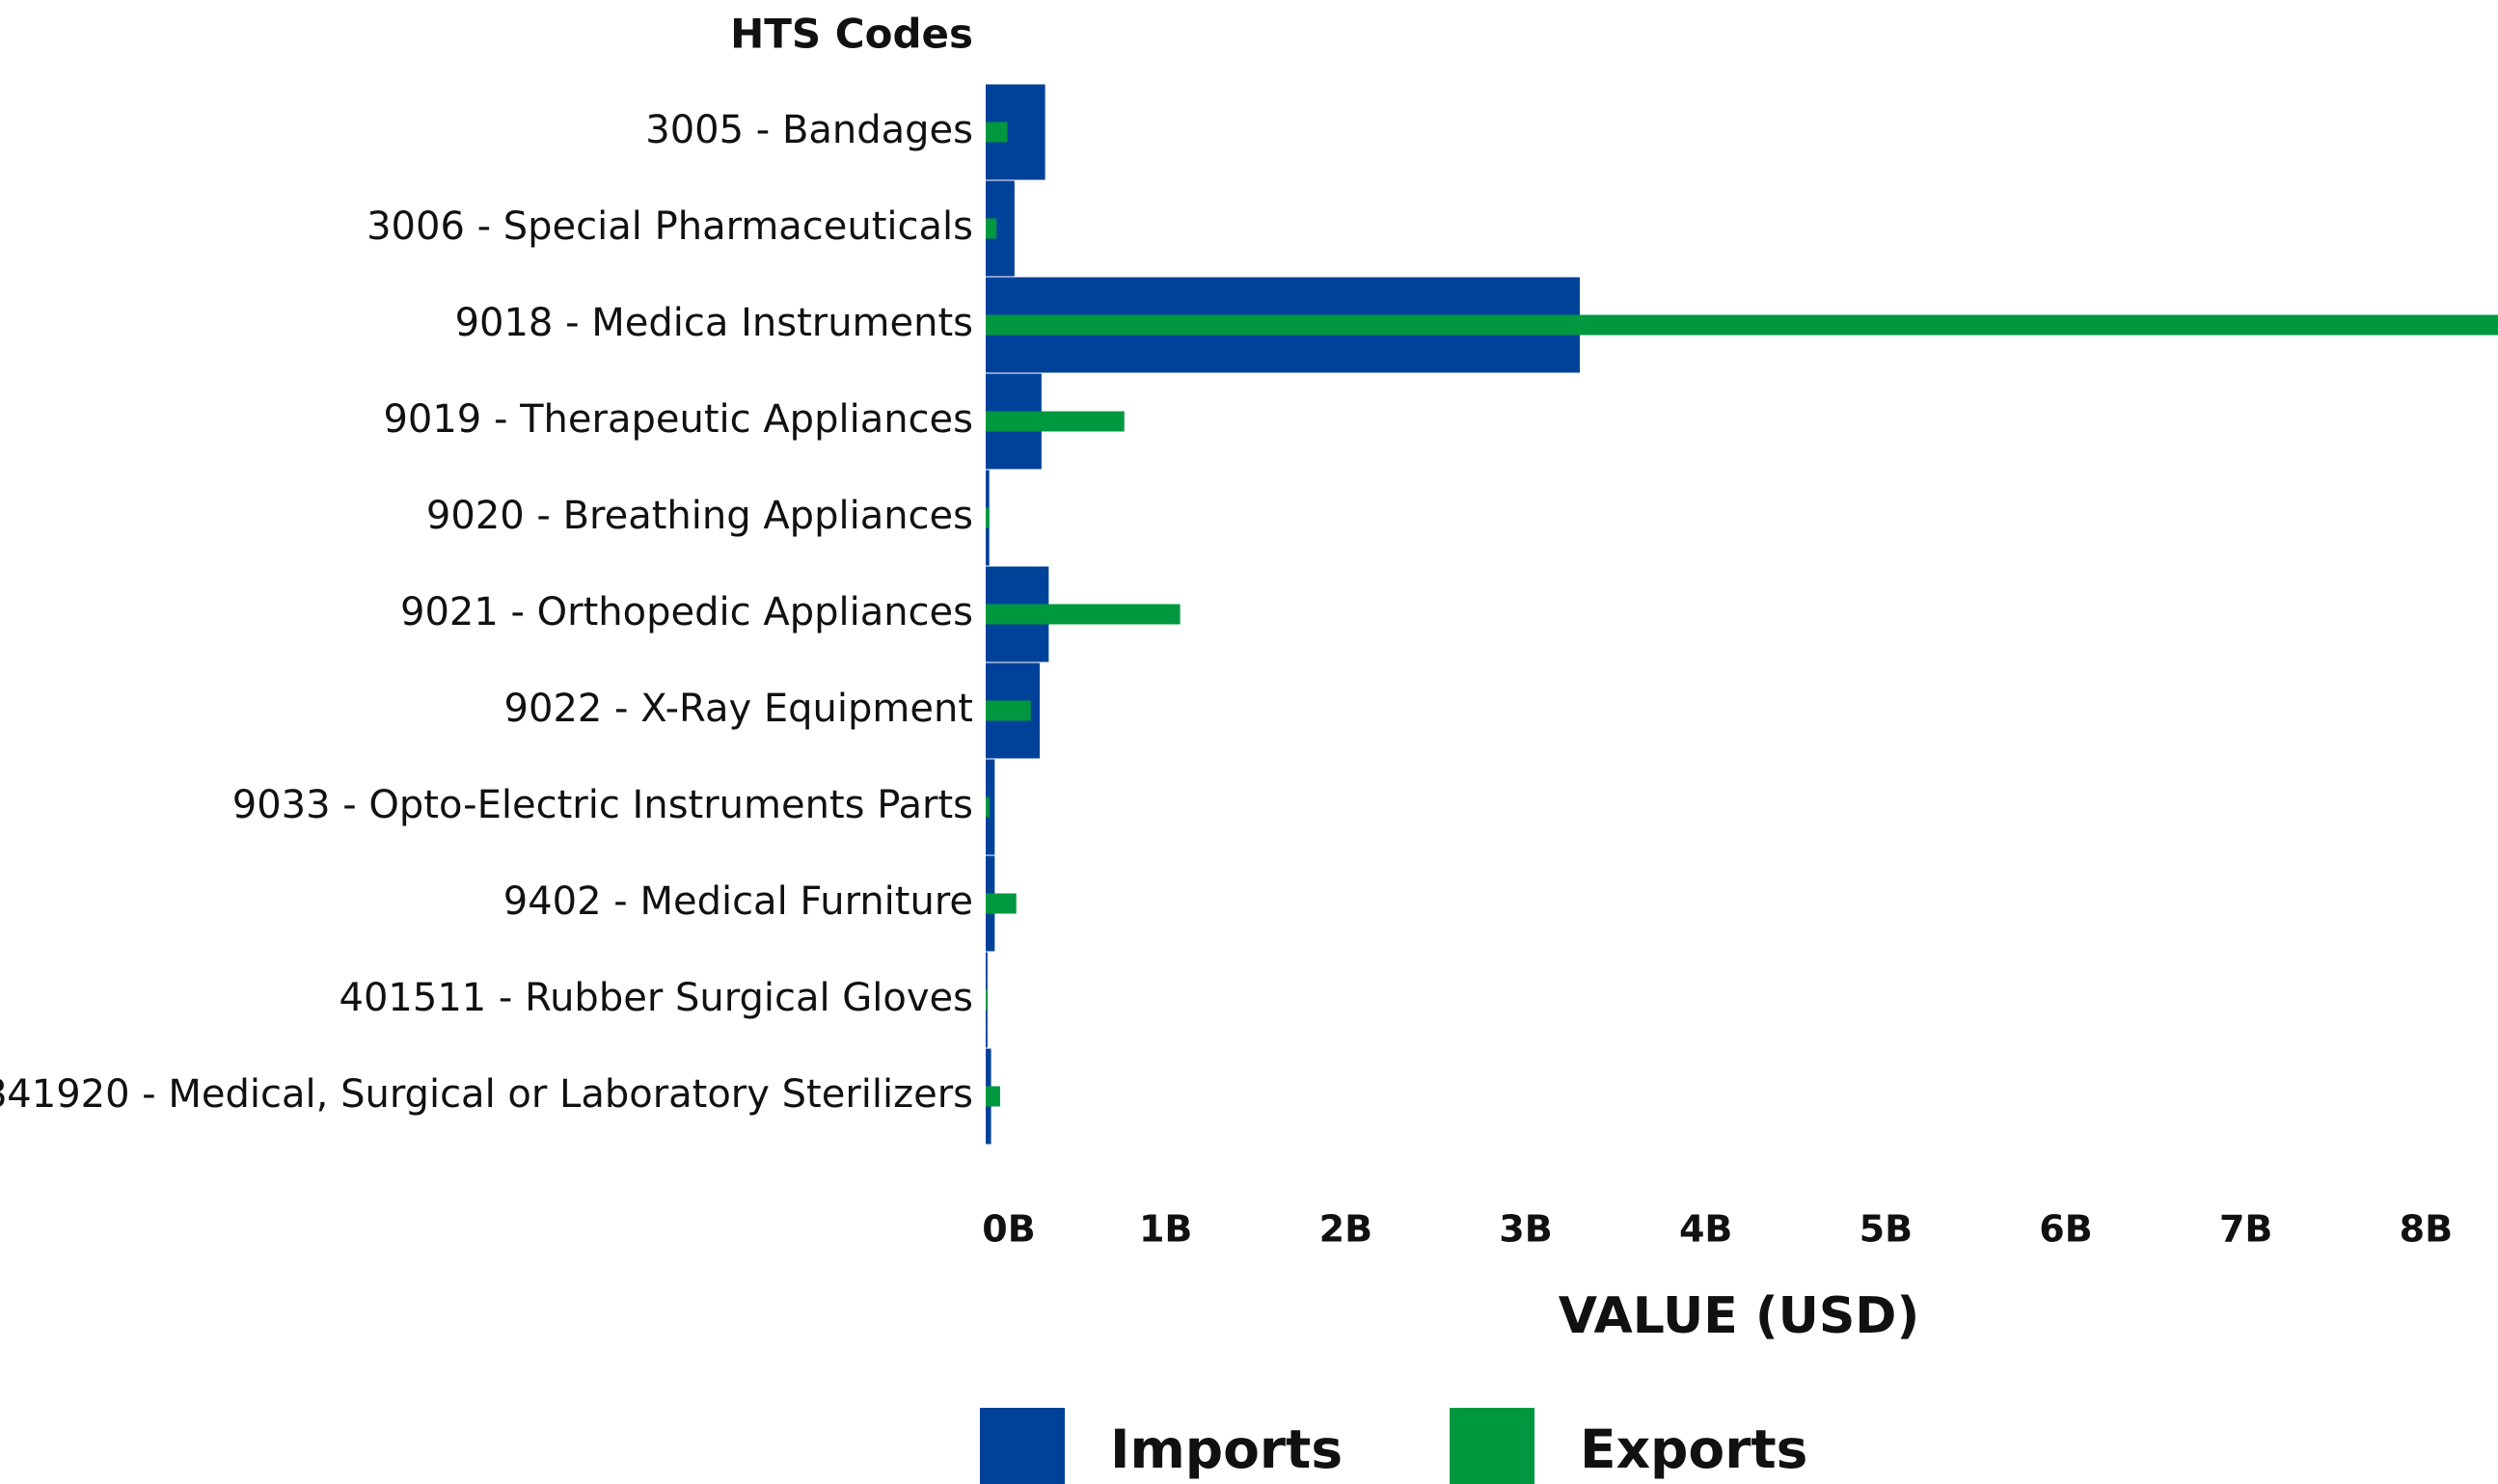 The height and width of the screenshot is (1484, 2498). I want to click on y-tick-label: 9402 - Medical Furniture, so click(738, 901).